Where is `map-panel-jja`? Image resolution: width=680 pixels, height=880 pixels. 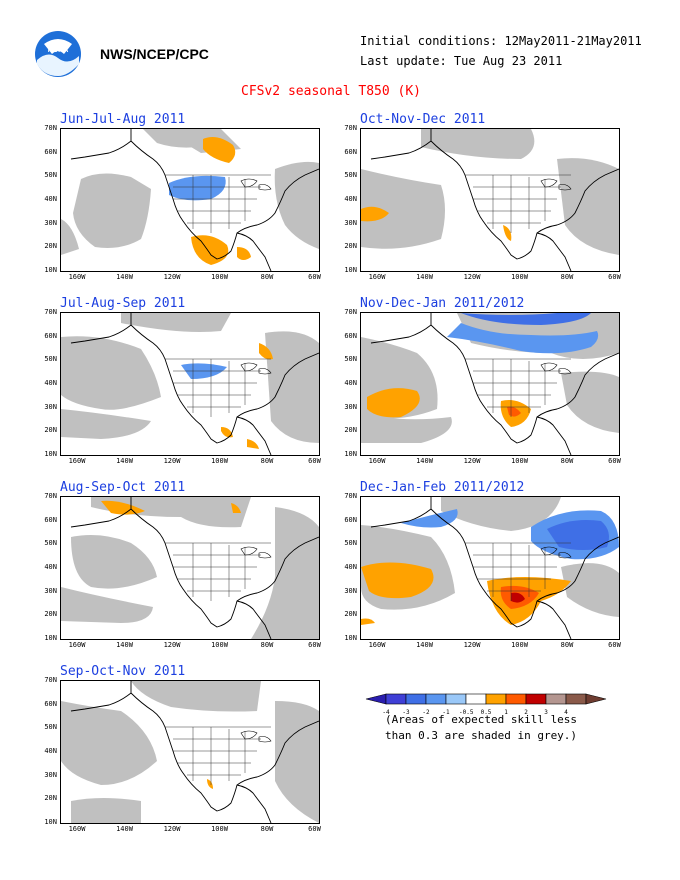 map-panel-jja is located at coordinates (190, 200).